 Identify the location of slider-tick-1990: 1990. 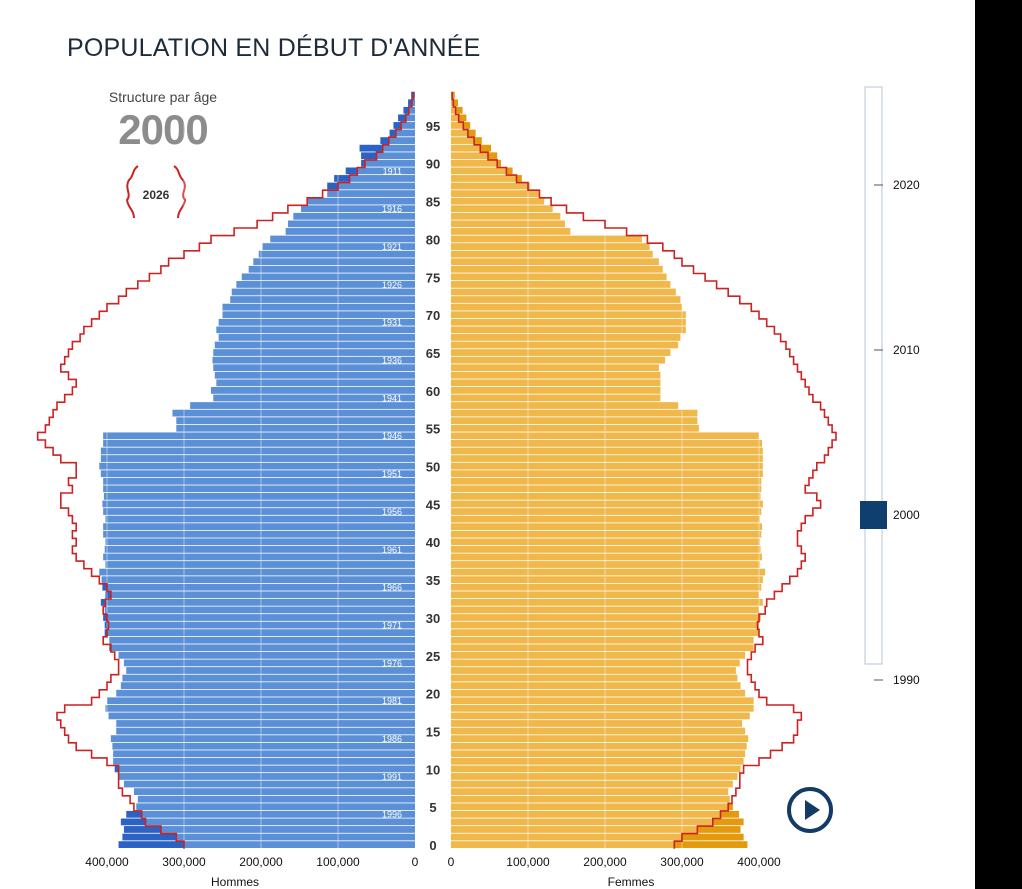
(906, 680).